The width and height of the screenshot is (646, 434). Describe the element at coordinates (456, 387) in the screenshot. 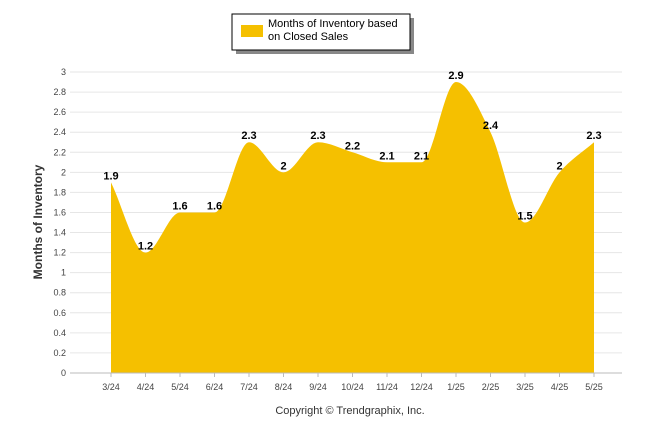

I see `x-tick-label: 1/25` at that location.